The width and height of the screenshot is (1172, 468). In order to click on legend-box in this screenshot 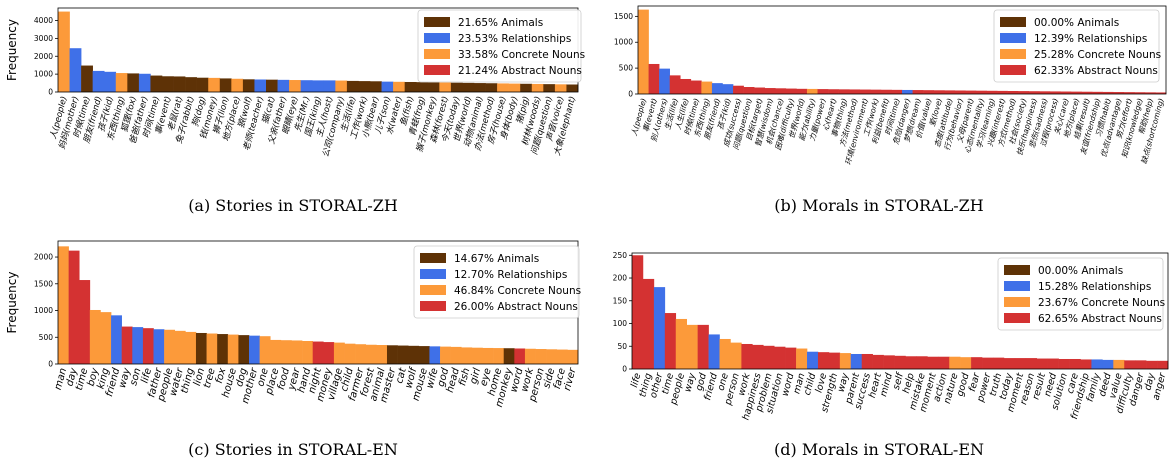, I will do `click(499, 46)`.